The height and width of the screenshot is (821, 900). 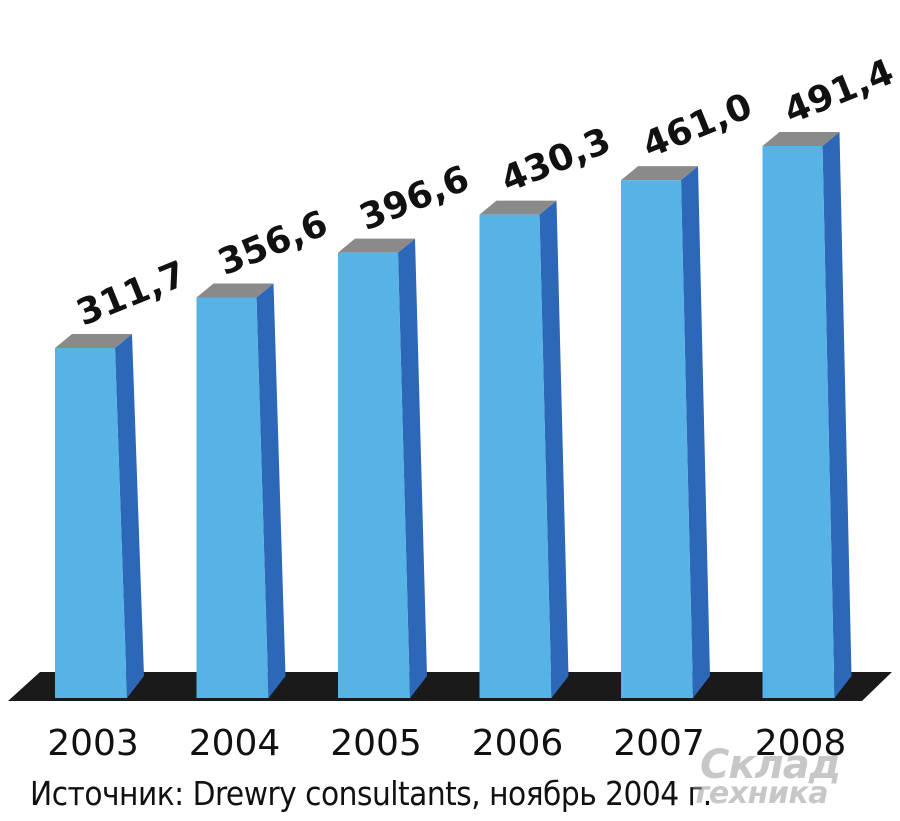 What do you see at coordinates (374, 475) in the screenshot?
I see `bar-2005` at bounding box center [374, 475].